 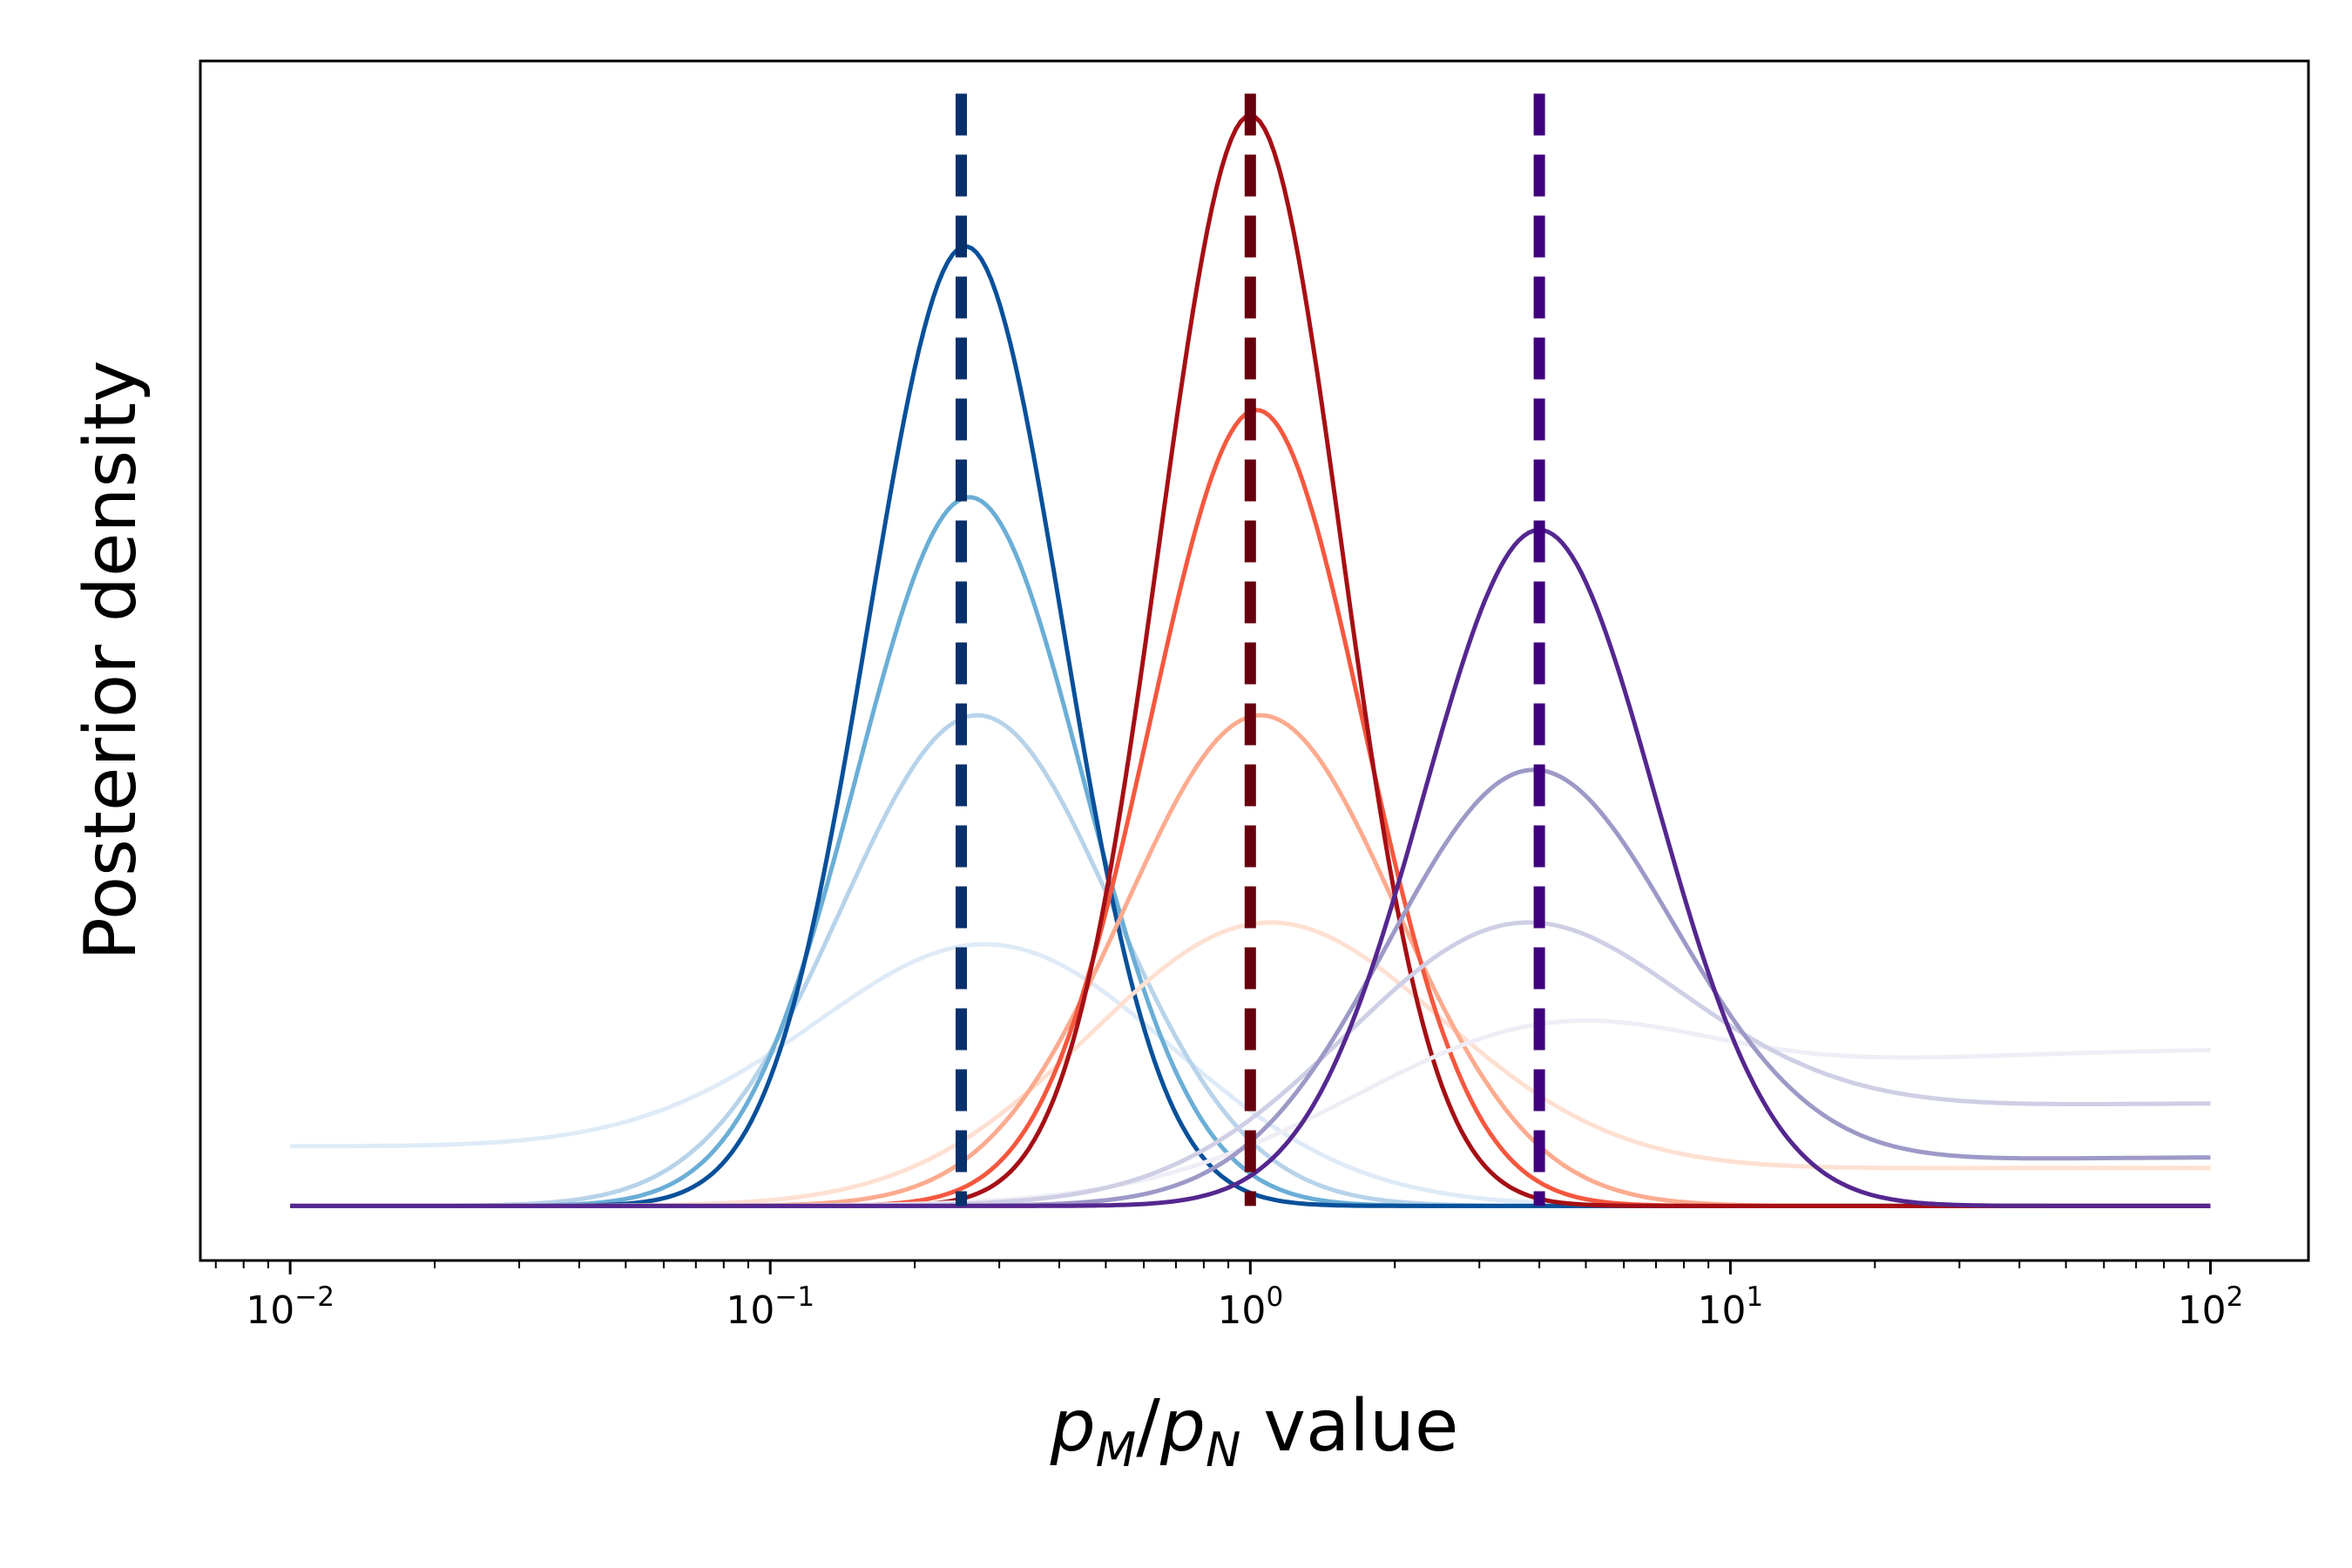 I want to click on x-axis-label: pM/pN value, so click(x=1254, y=1431).